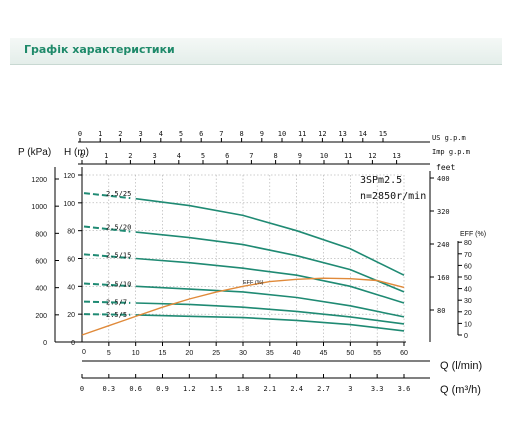 This screenshot has width=512, height=444. What do you see at coordinates (99, 49) in the screenshot?
I see `header-title: Графік характеристики` at bounding box center [99, 49].